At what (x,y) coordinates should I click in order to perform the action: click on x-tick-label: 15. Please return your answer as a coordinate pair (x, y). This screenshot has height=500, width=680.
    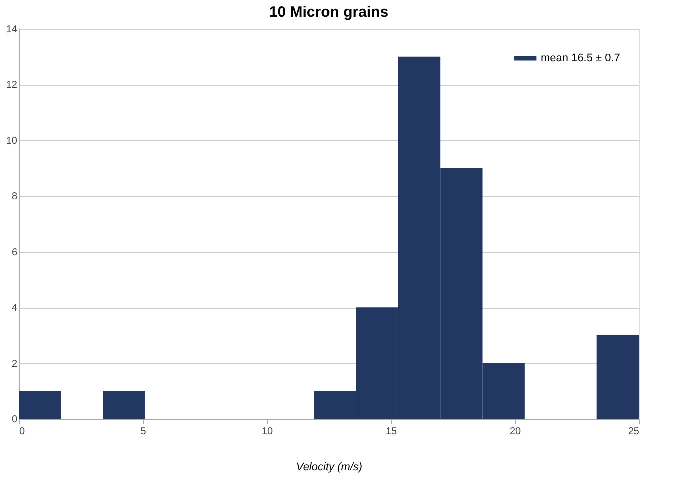
    Looking at the image, I should click on (392, 432).